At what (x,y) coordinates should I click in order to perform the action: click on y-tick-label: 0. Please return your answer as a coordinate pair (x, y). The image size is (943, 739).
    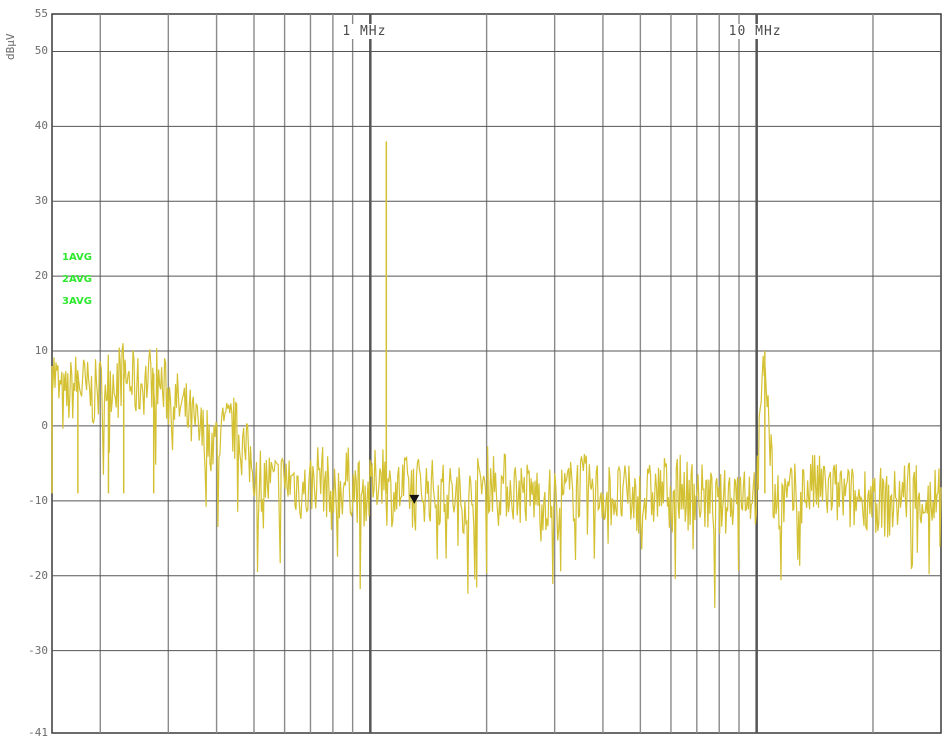
    Looking at the image, I should click on (44, 425).